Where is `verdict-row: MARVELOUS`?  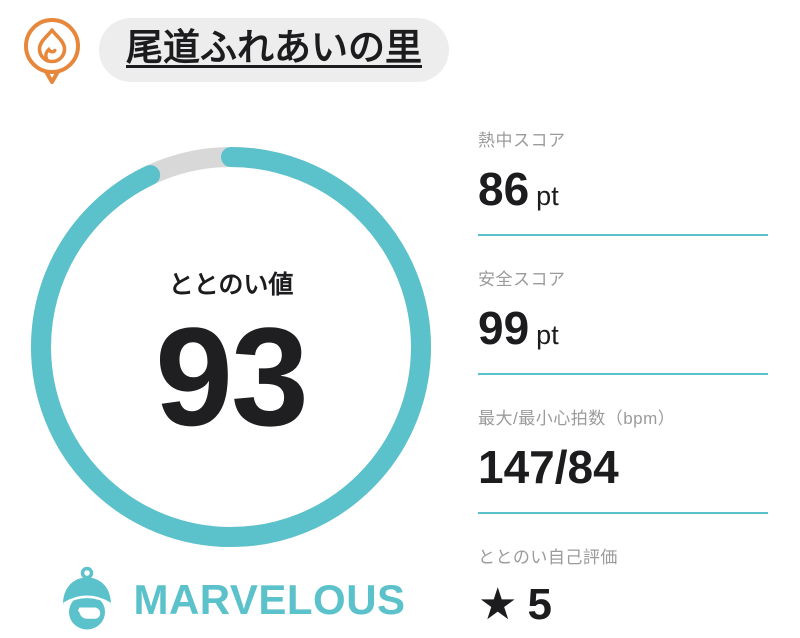
verdict-row: MARVELOUS is located at coordinates (231, 600).